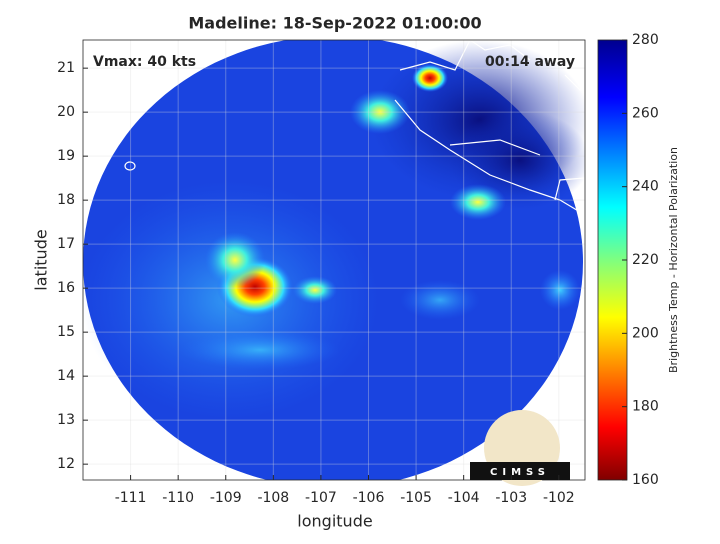 This screenshot has height=544, width=720. Describe the element at coordinates (66, 332) in the screenshot. I see `y-tick-label: 15` at that location.